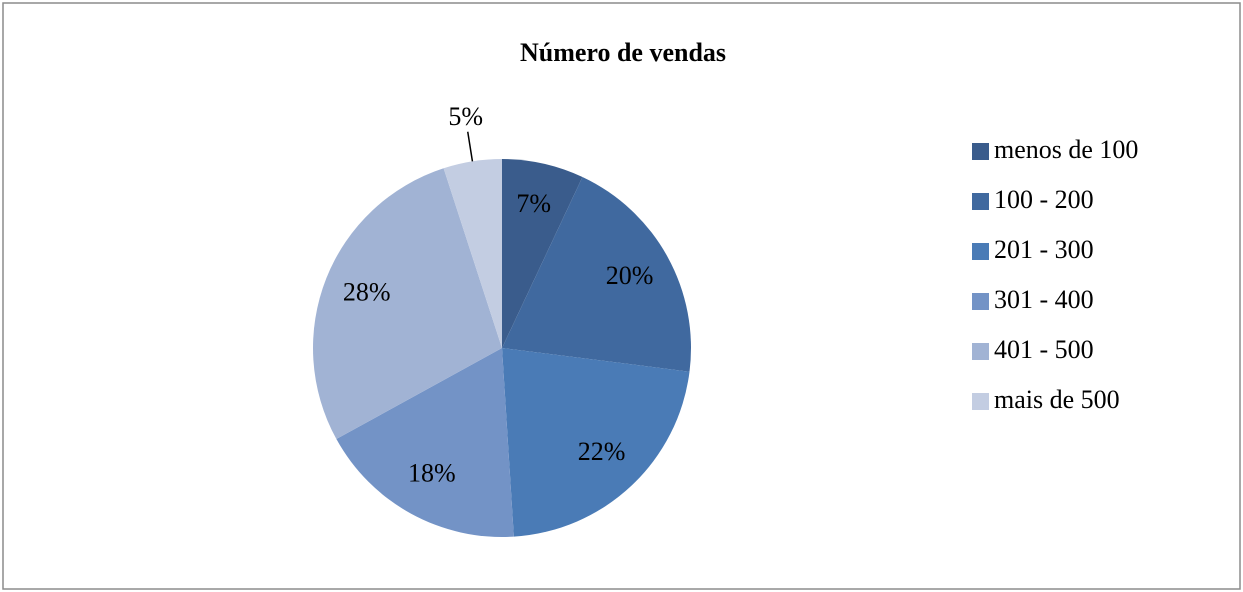 Image resolution: width=1243 pixels, height=592 pixels. Describe the element at coordinates (1044, 199) in the screenshot. I see `legend-label: 100 - 200` at that location.